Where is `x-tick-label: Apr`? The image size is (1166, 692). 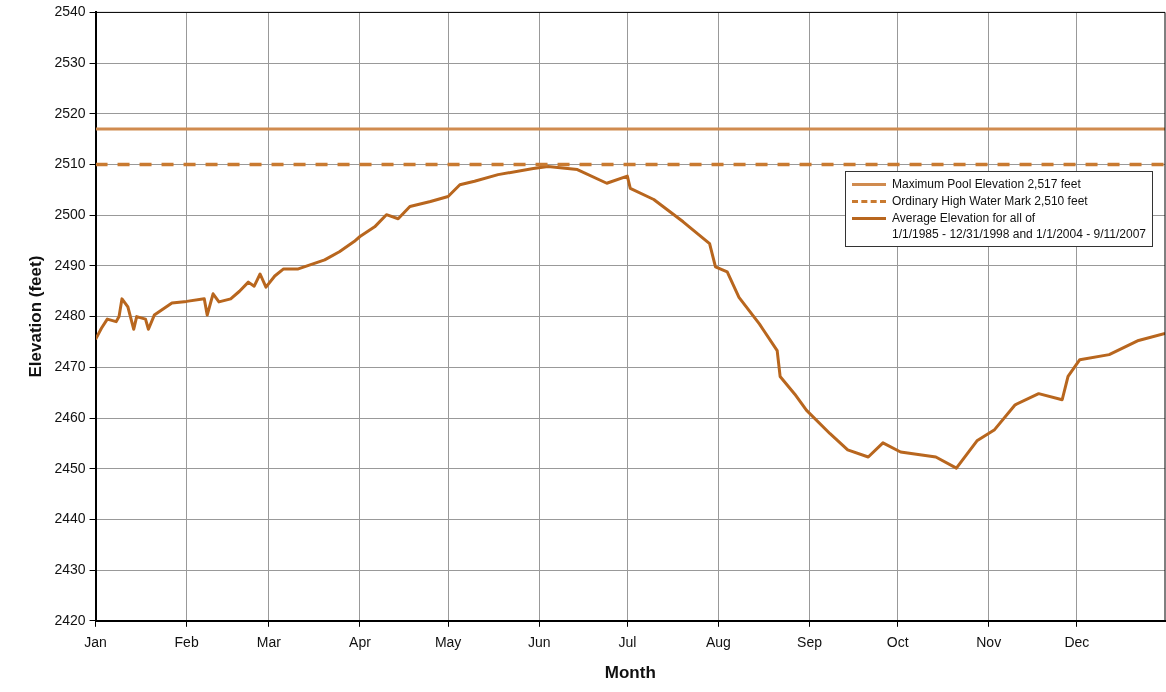
x-tick-label: Apr is located at coordinates (360, 642).